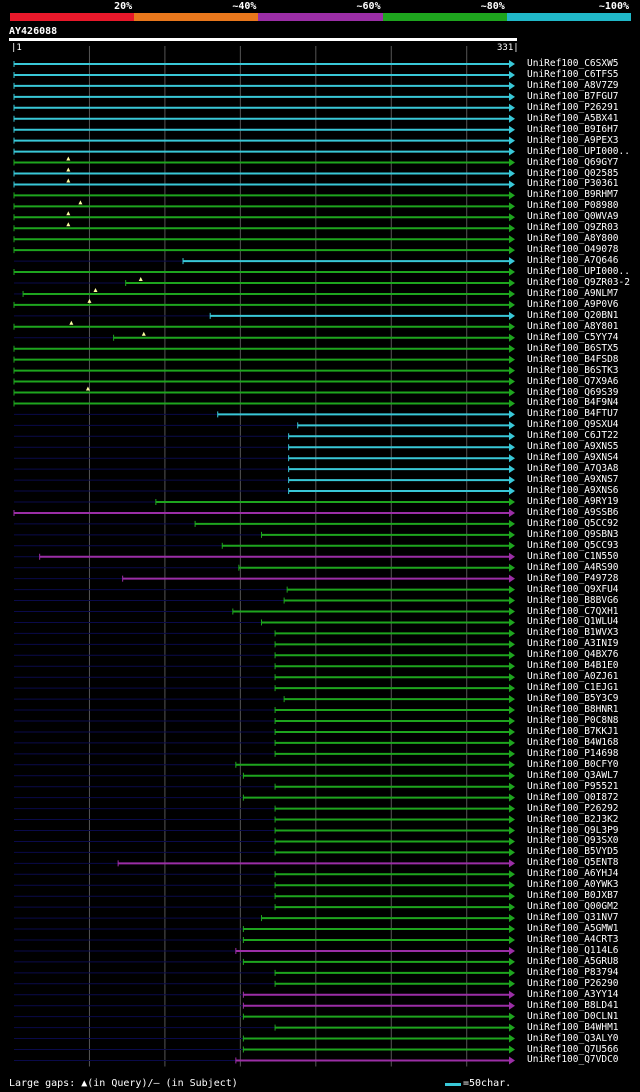 The width and height of the screenshot is (640, 1092). I want to click on hit-label: UniRef100_Q02585, so click(573, 173).